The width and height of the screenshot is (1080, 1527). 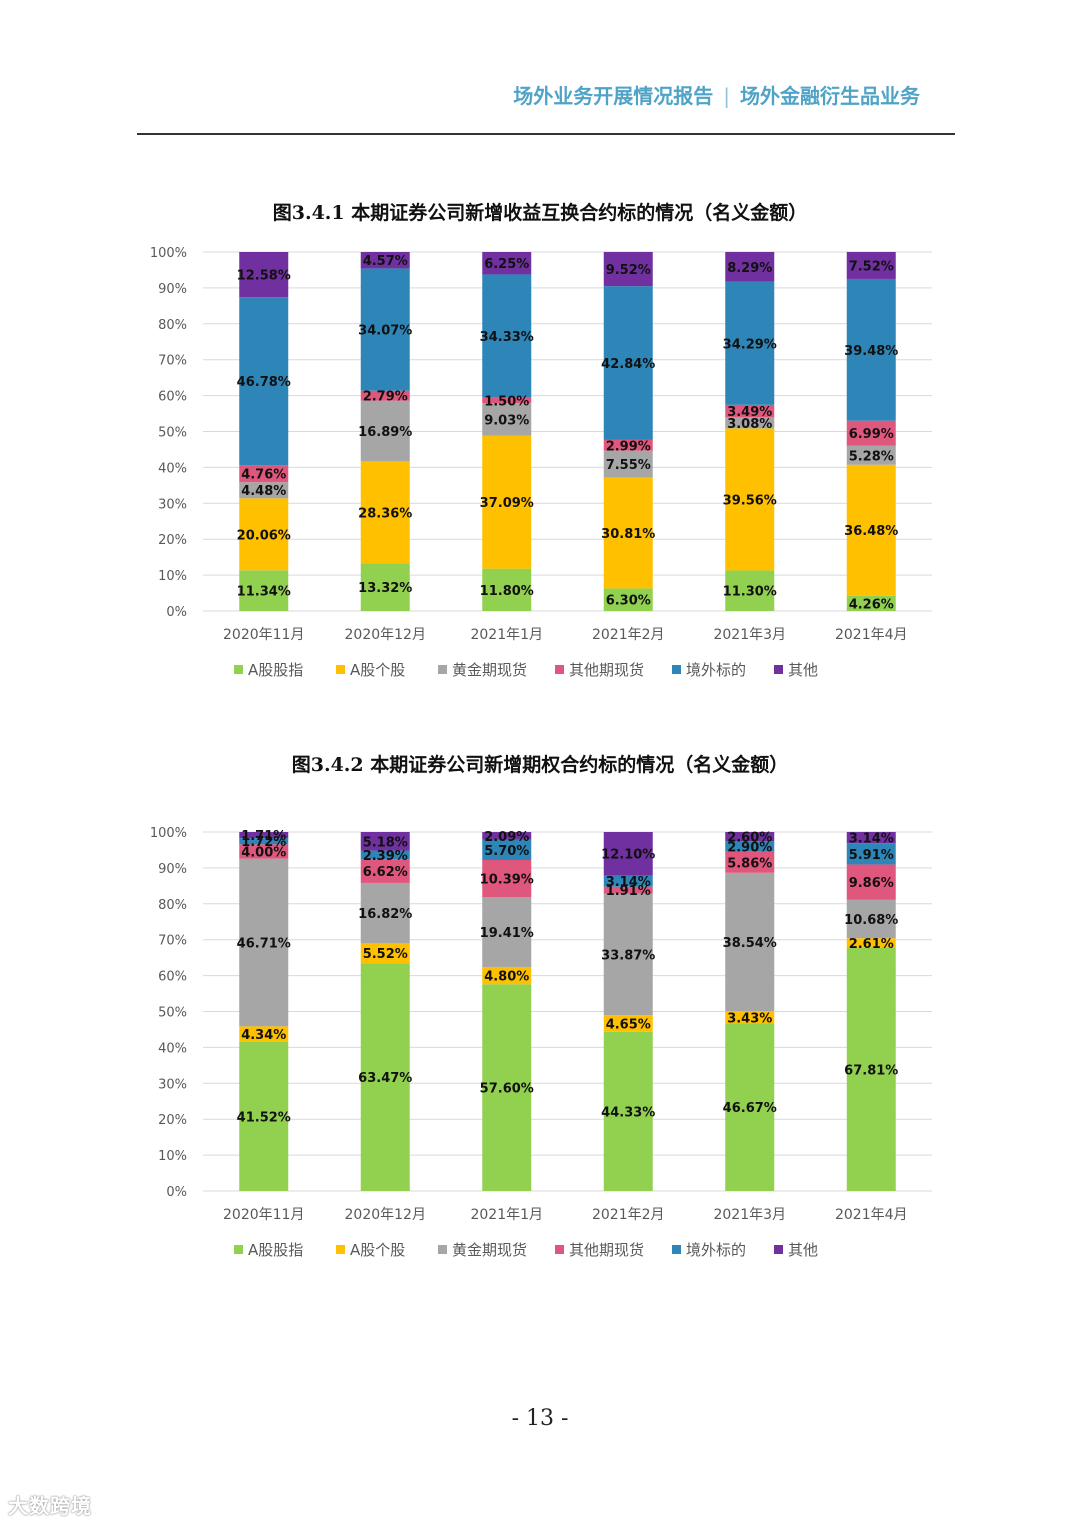 What do you see at coordinates (172, 941) in the screenshot?
I see `y-tick-label: 70%` at bounding box center [172, 941].